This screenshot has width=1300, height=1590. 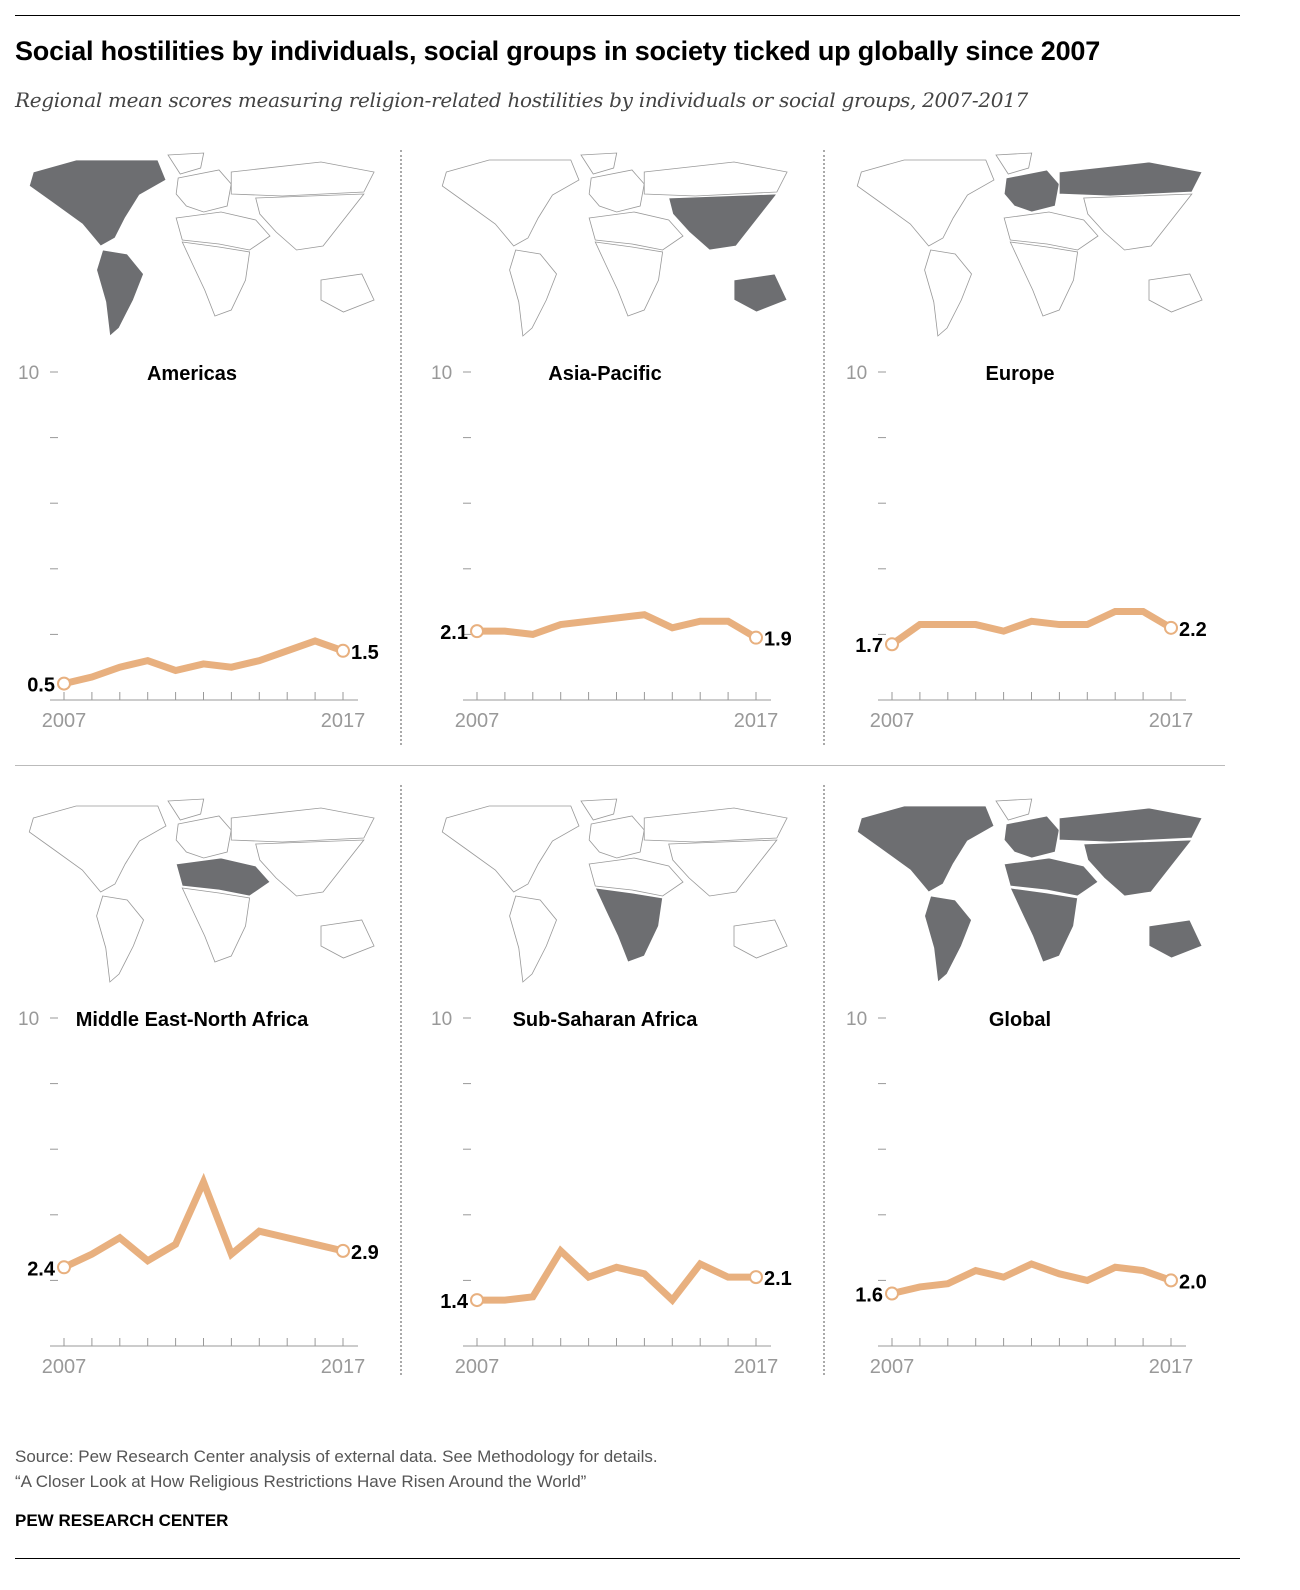 I want to click on start-value-label: 2.4, so click(x=41, y=1269).